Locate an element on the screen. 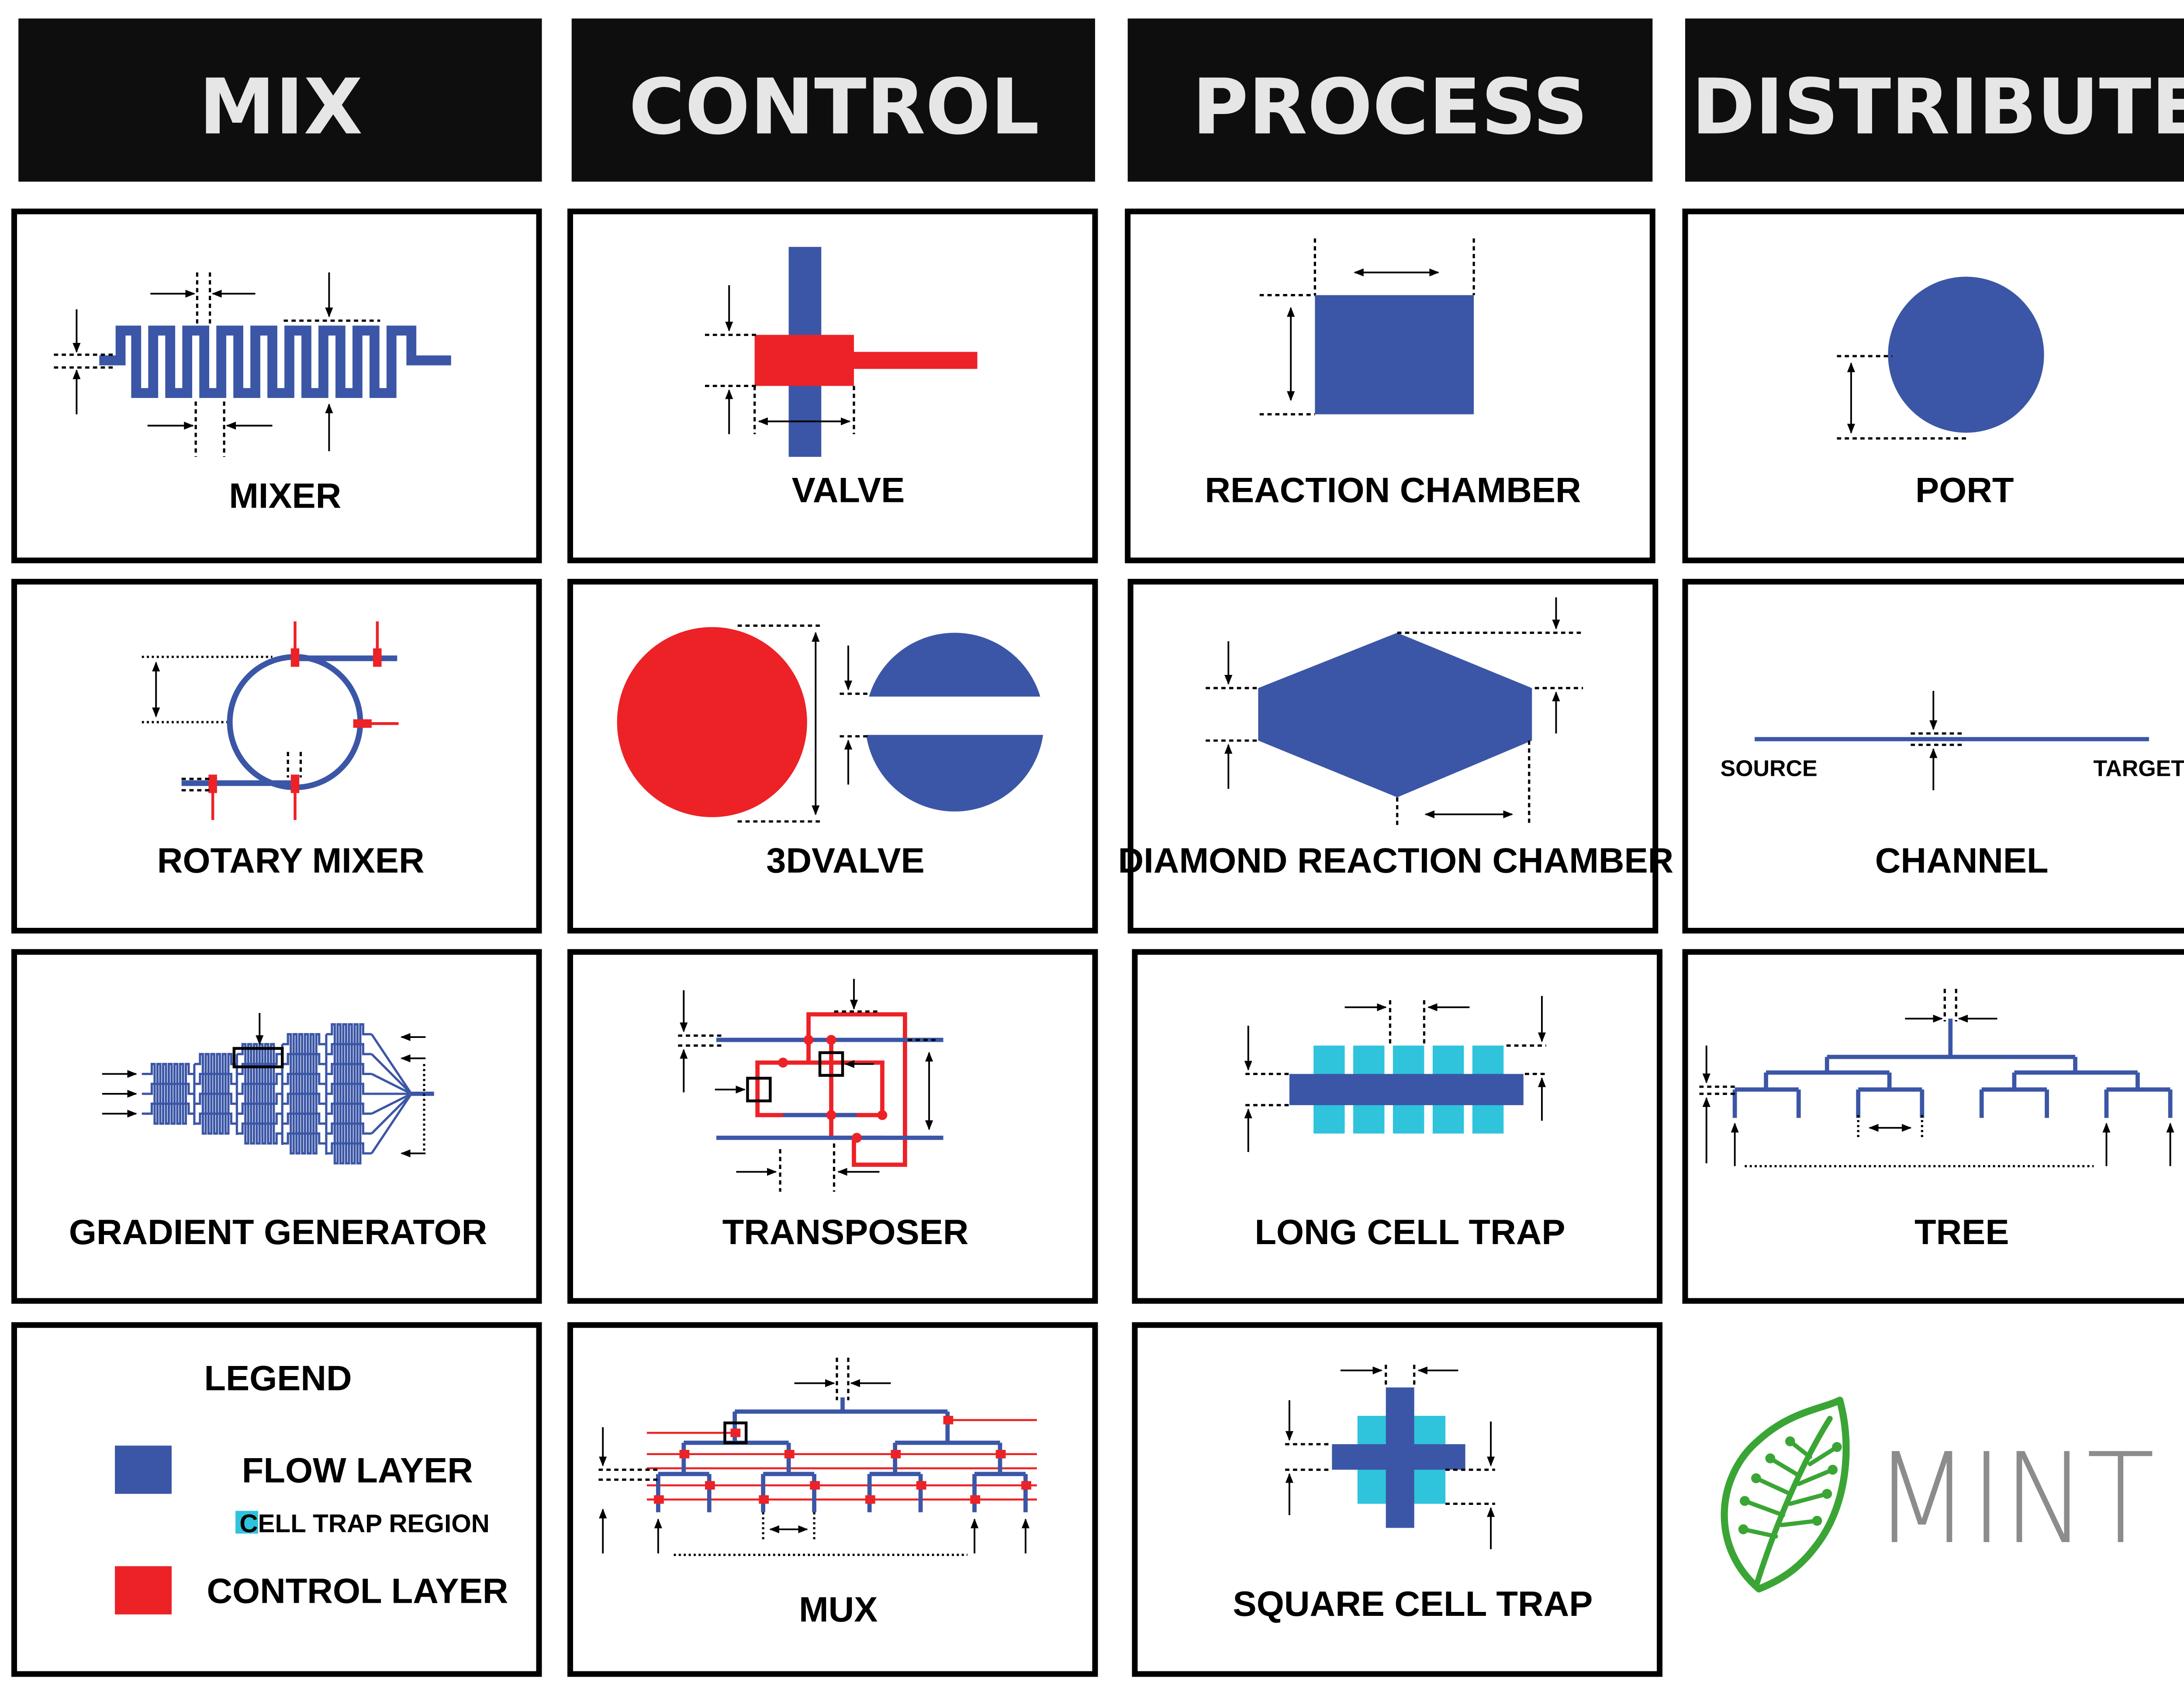 The height and width of the screenshot is (1684, 2184). port-diagram is located at coordinates (1940, 358).